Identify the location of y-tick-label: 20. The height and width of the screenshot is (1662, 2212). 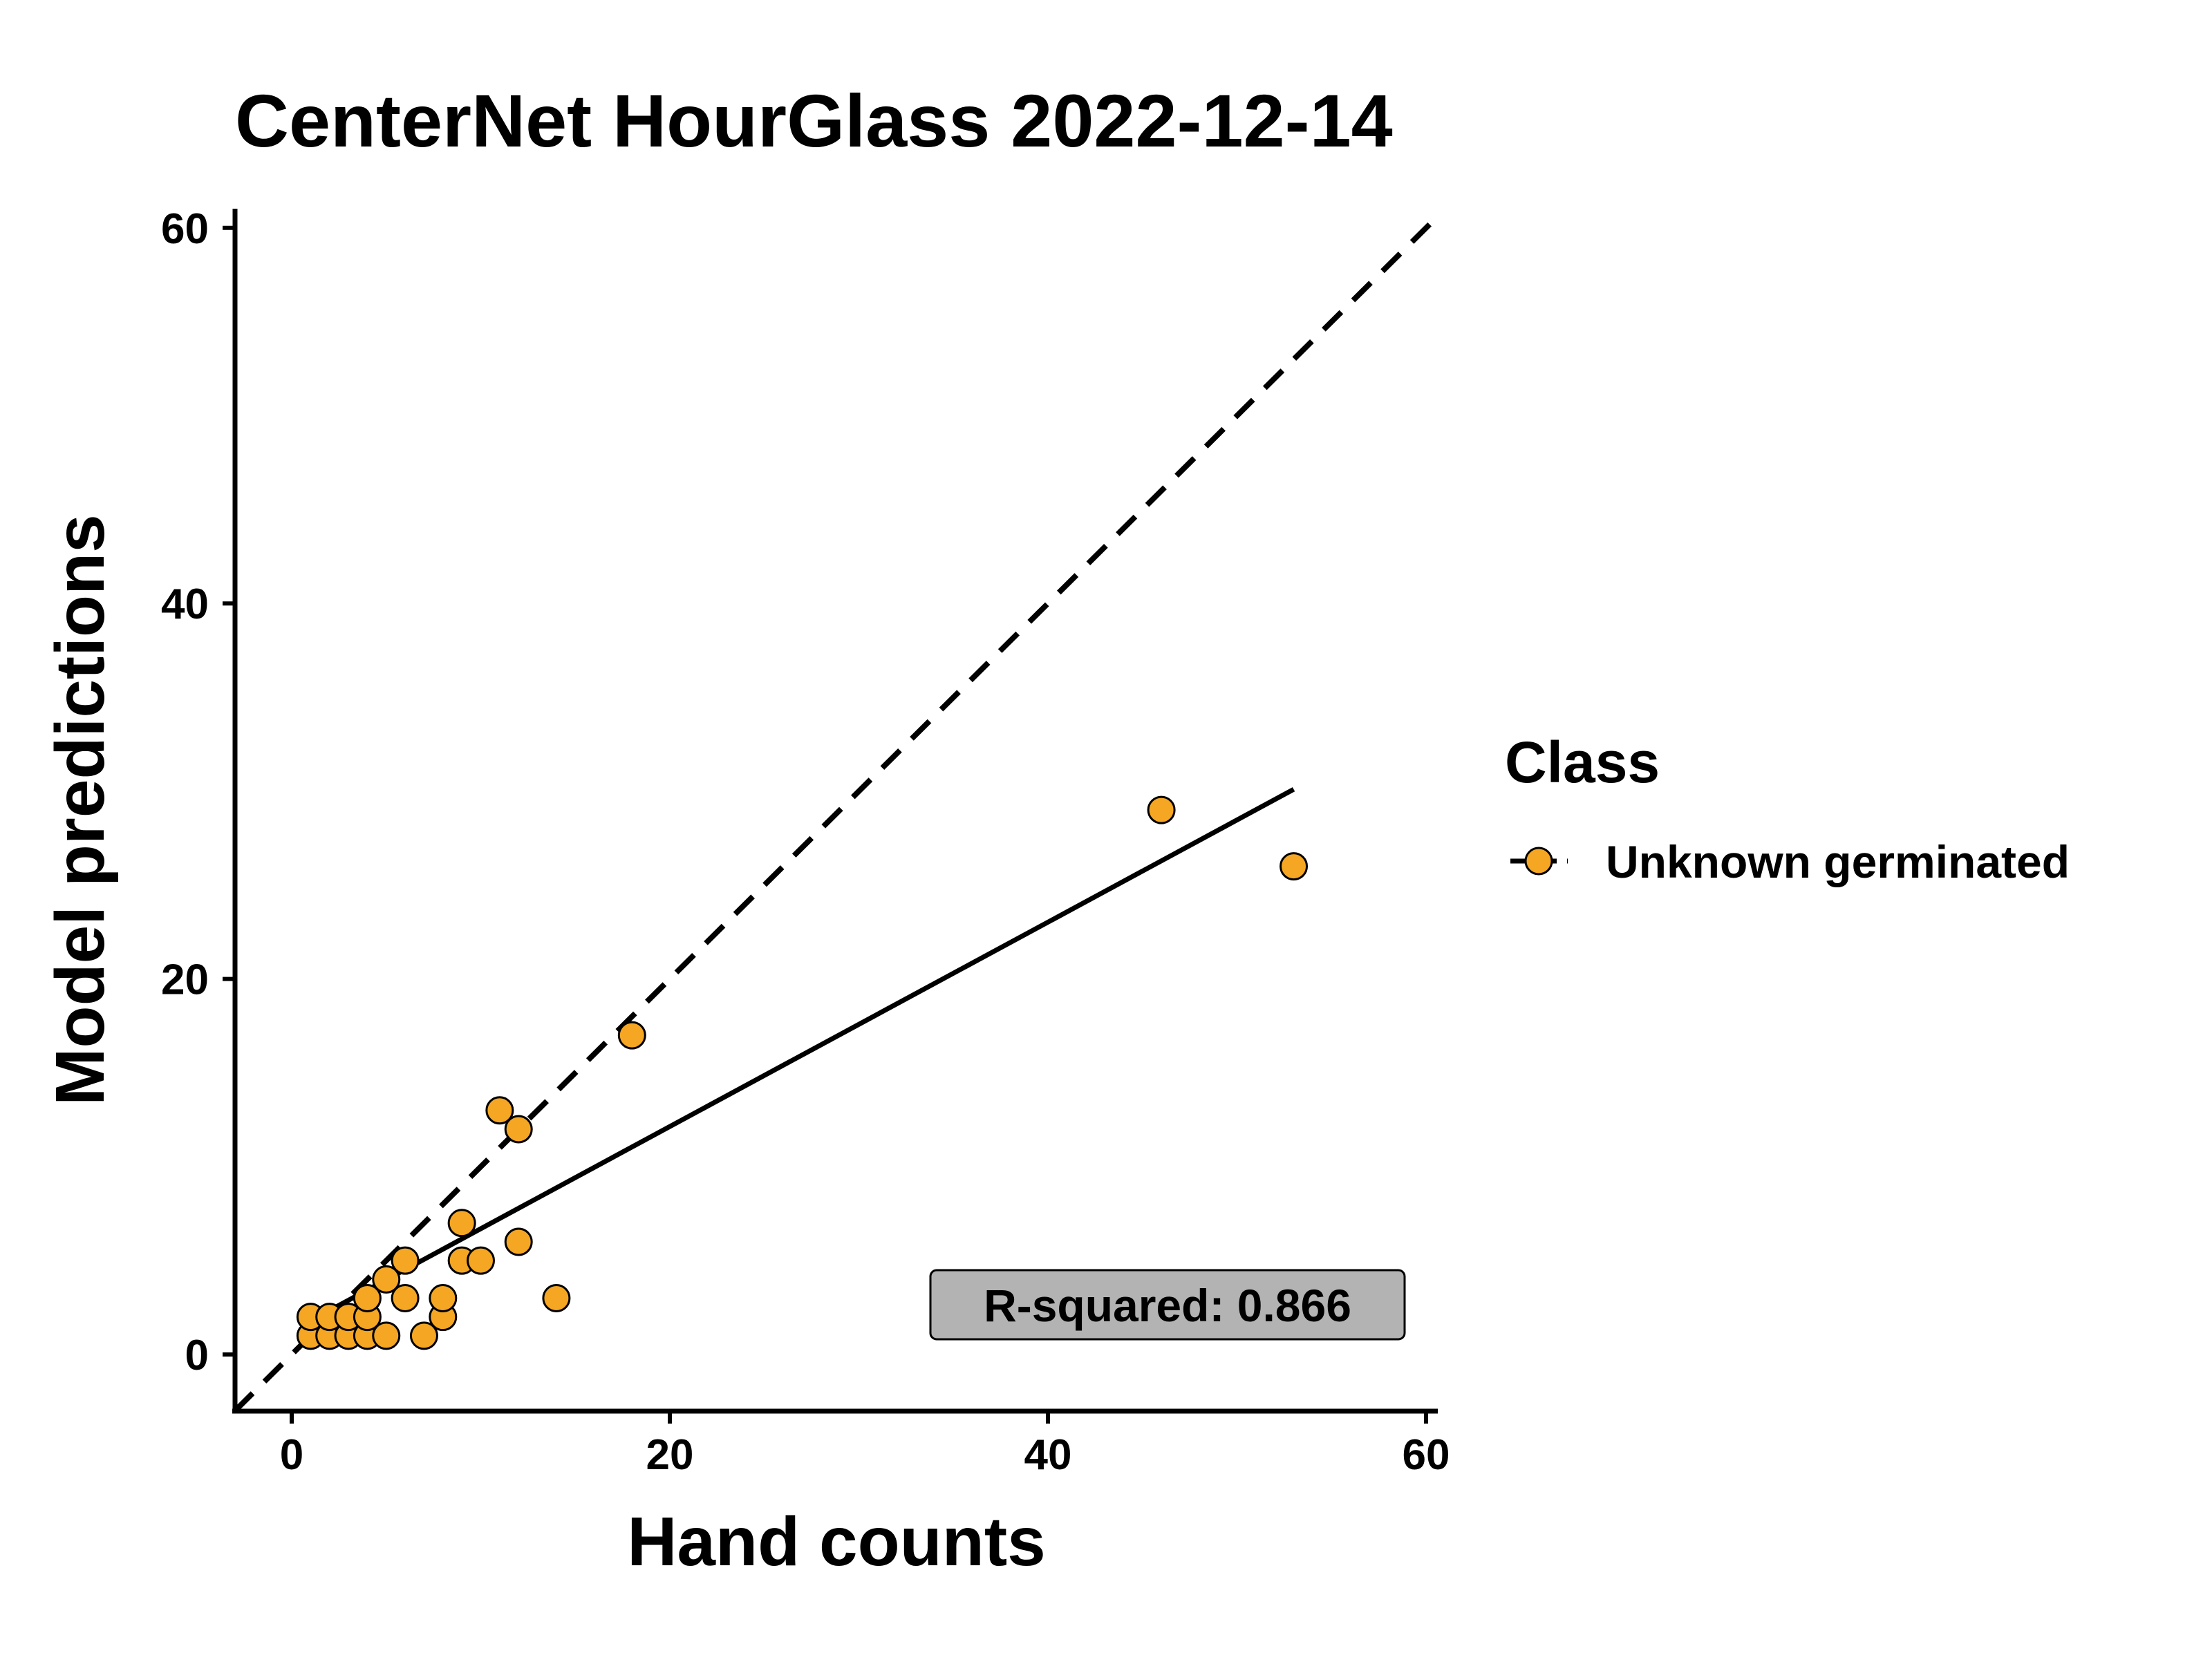
(185, 980).